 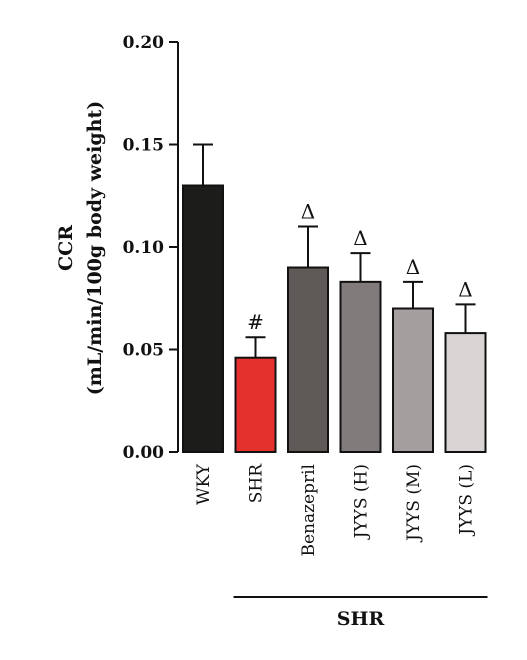 What do you see at coordinates (144, 453) in the screenshot?
I see `y-tick-label: 0.00` at bounding box center [144, 453].